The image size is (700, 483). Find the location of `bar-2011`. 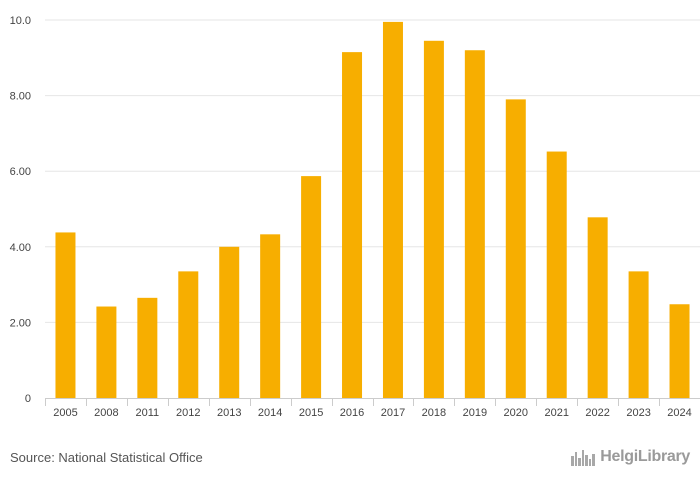

bar-2011 is located at coordinates (147, 347).